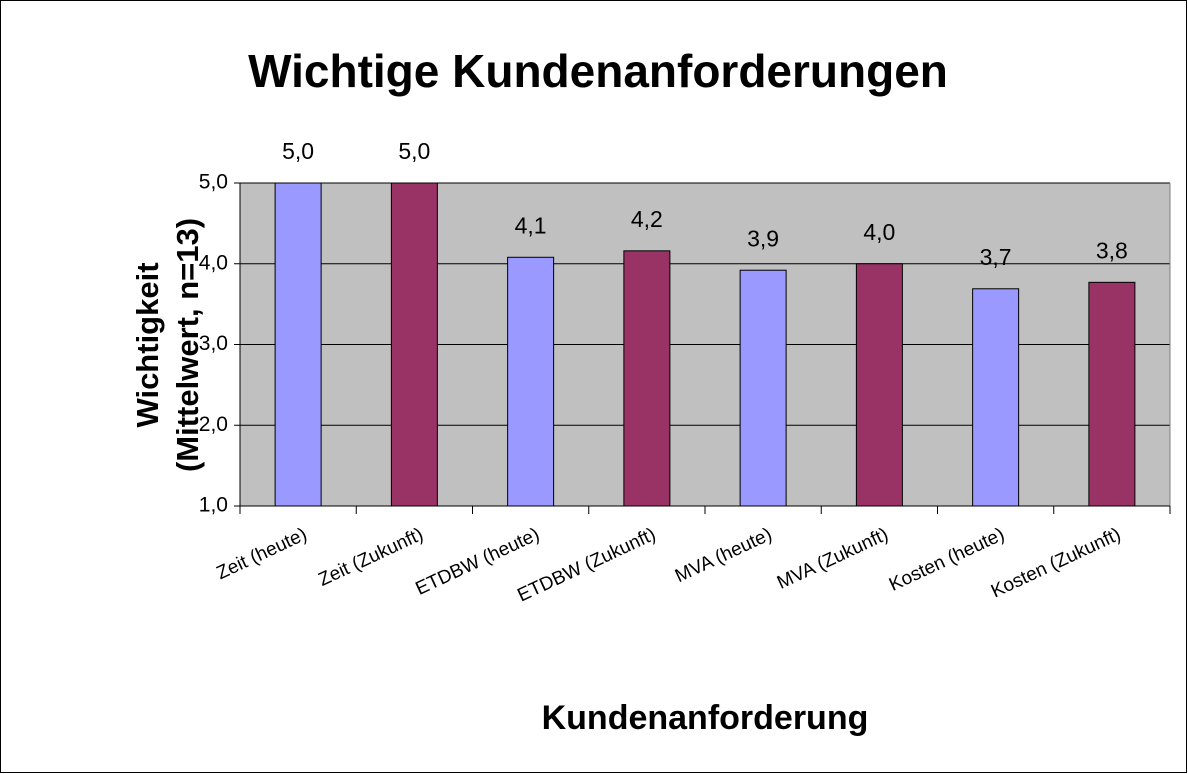 The image size is (1188, 774). I want to click on value-label: 3,9, so click(763, 238).